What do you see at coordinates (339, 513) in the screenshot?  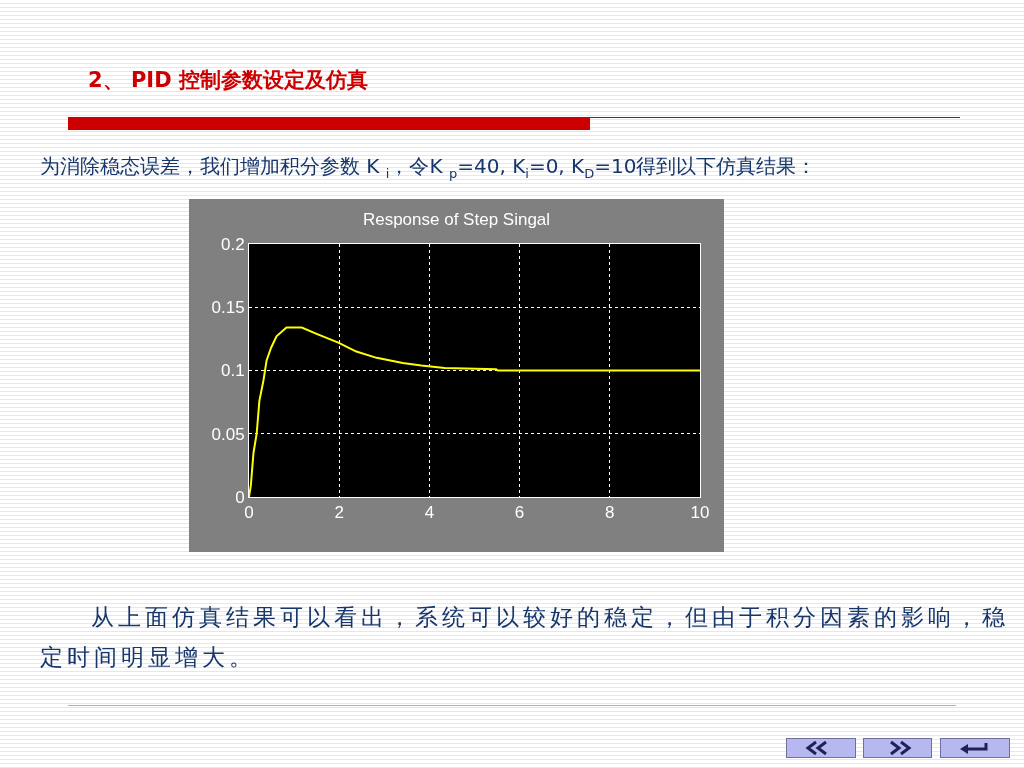 I see `x-tick-label: 2` at bounding box center [339, 513].